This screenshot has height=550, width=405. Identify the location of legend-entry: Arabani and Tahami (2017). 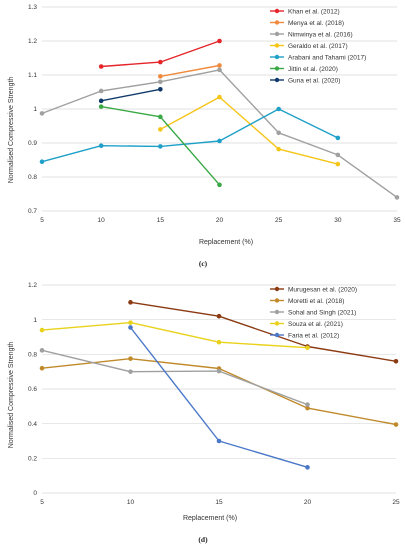
(327, 57).